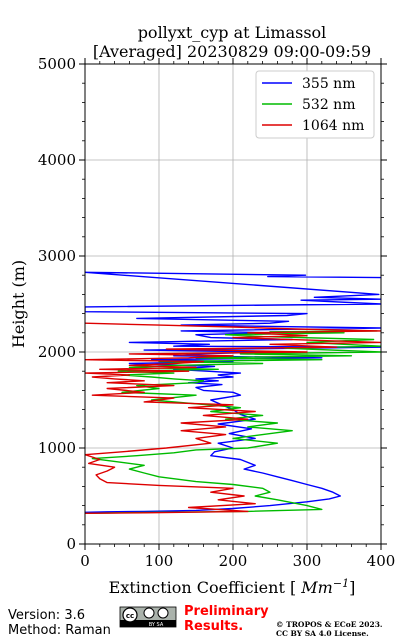  Describe the element at coordinates (57, 64) in the screenshot. I see `y-tick-label: 5000` at that location.